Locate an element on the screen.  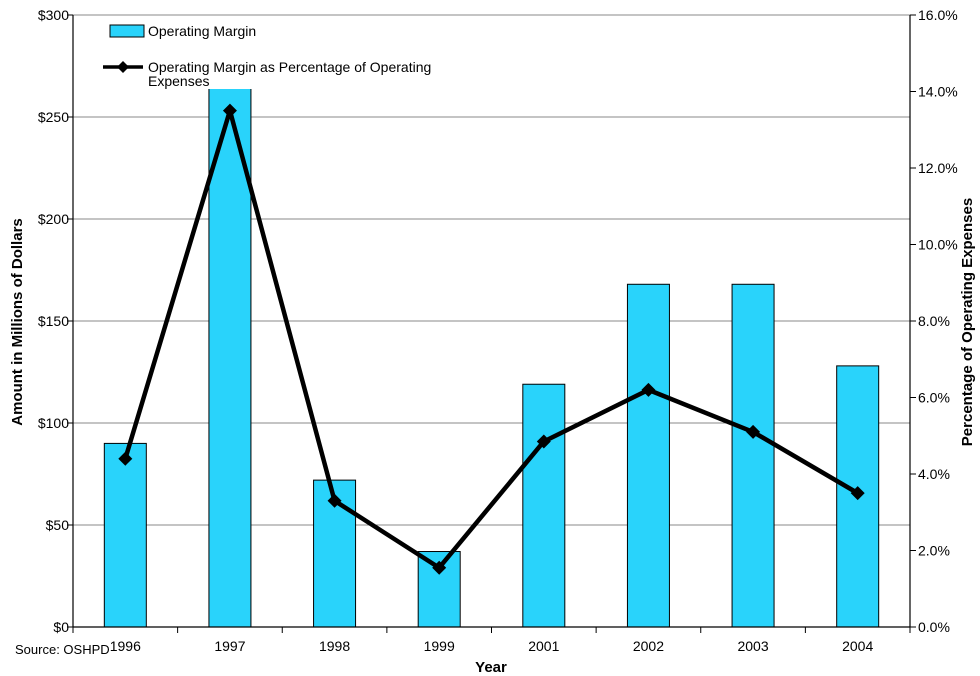
y2-tick-label: 14.0% is located at coordinates (938, 92).